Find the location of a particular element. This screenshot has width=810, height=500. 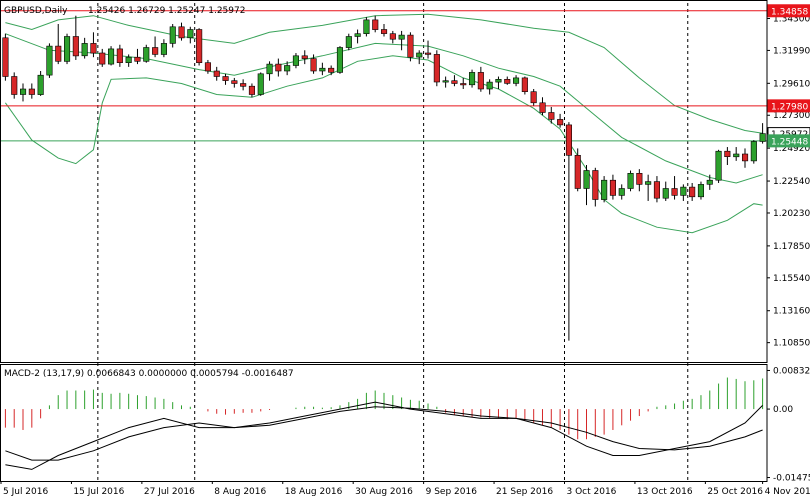

macd-tick-label: -0.014752 is located at coordinates (791, 479).